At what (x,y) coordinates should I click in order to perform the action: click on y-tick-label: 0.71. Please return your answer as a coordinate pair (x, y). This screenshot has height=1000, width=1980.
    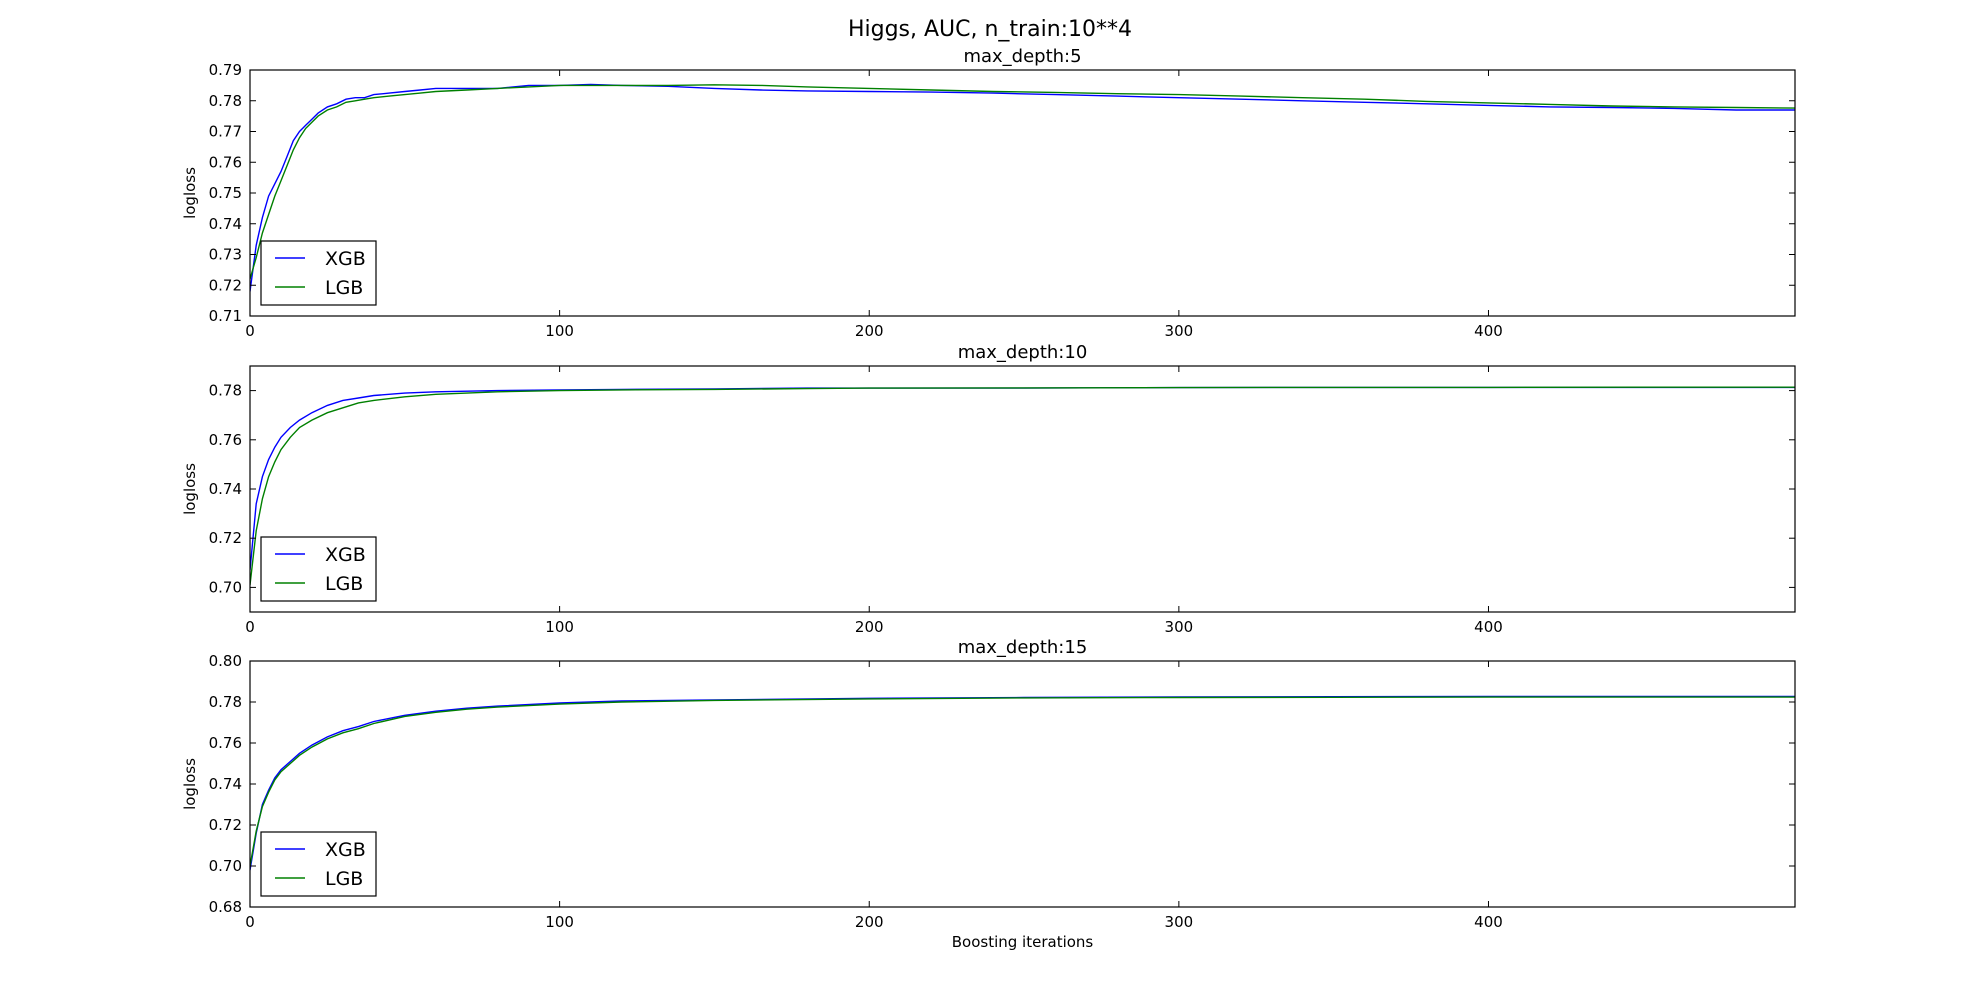
    Looking at the image, I should click on (225, 316).